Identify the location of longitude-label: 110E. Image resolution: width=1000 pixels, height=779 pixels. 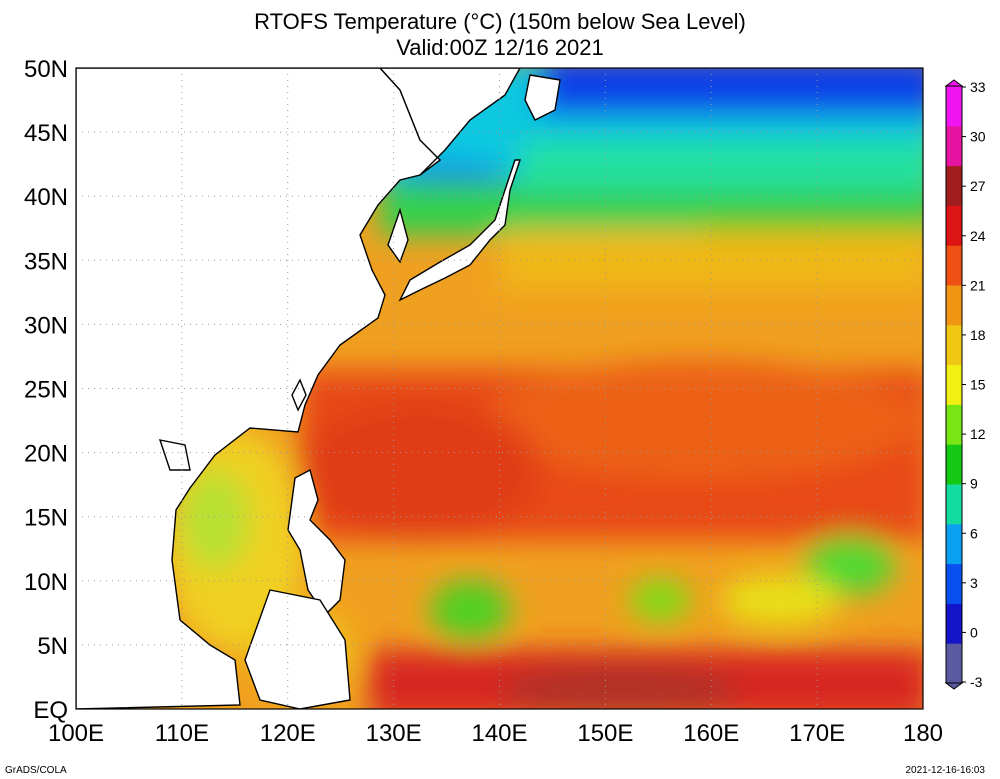
(182, 733).